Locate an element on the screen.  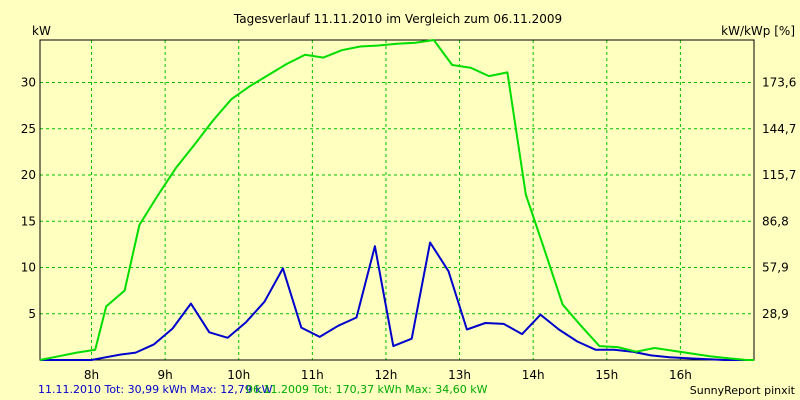
footer-series-2: 06.11.2009 Tot: 170,37 kWh Max: 34,60 kW is located at coordinates (367, 389).